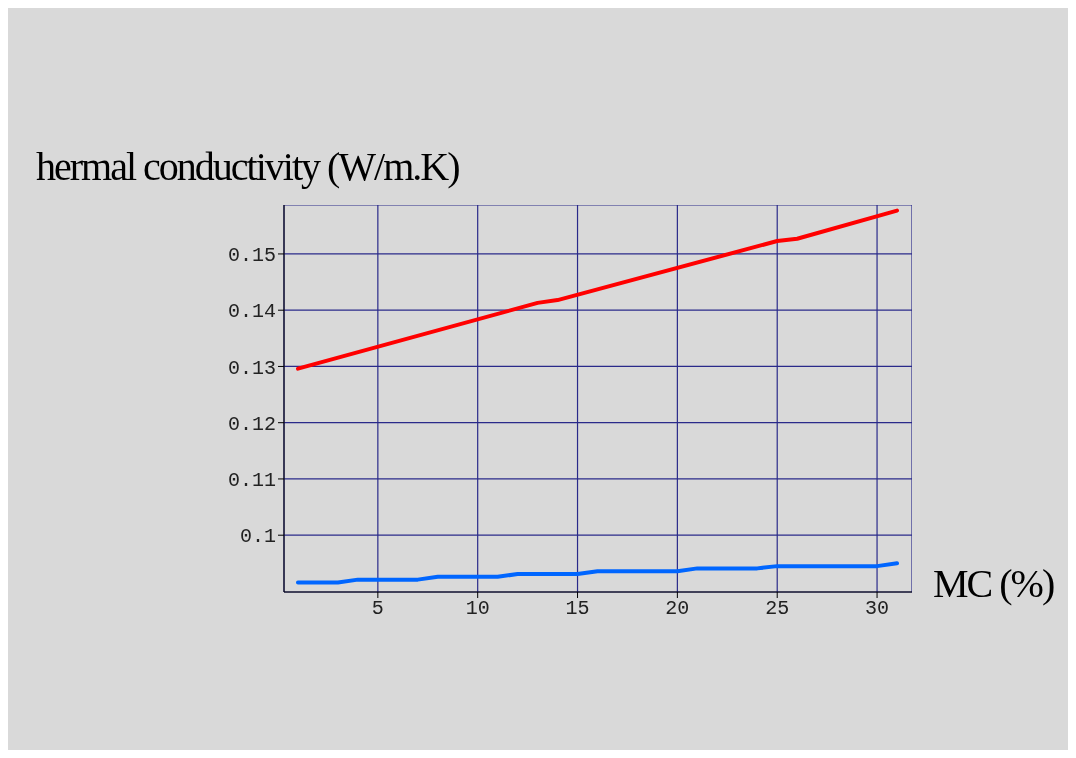 This screenshot has width=1076, height=758. I want to click on x-tick-label: 30, so click(877, 609).